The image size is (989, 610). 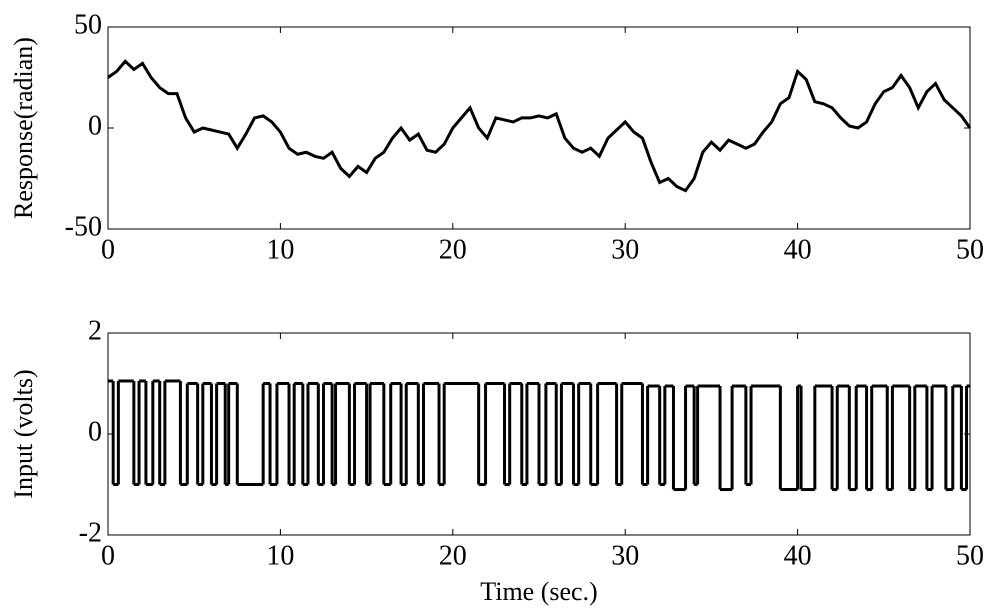 I want to click on y-tick-label: -50, so click(x=83, y=226).